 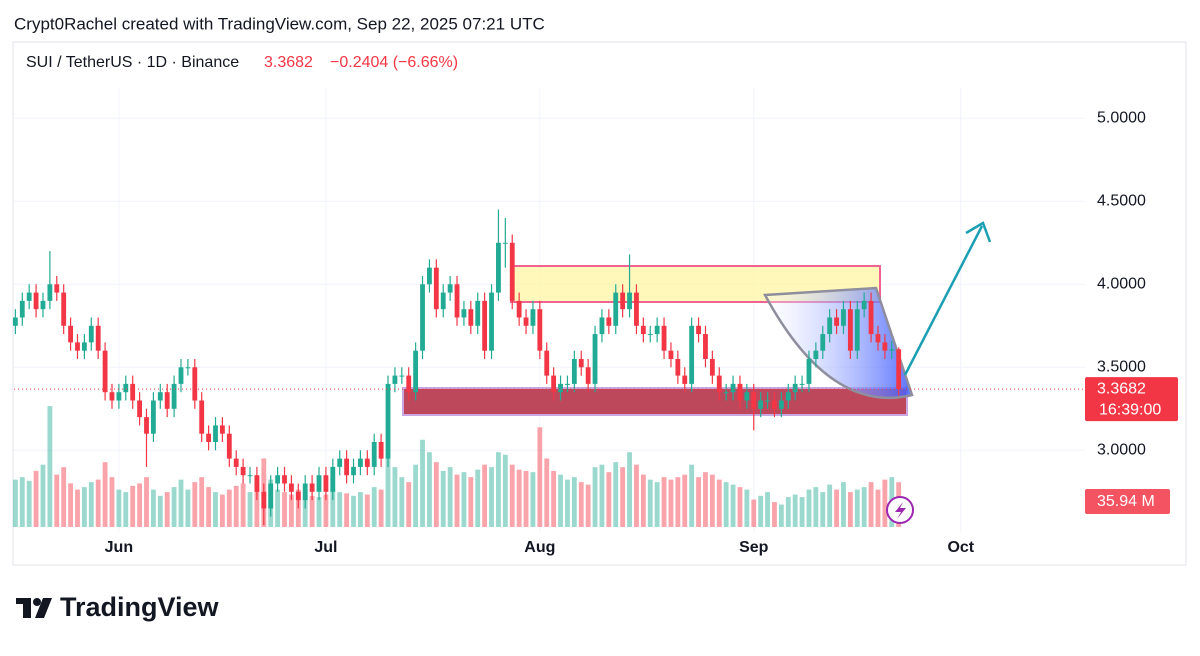 What do you see at coordinates (838, 343) in the screenshot?
I see `pattern-wedge` at bounding box center [838, 343].